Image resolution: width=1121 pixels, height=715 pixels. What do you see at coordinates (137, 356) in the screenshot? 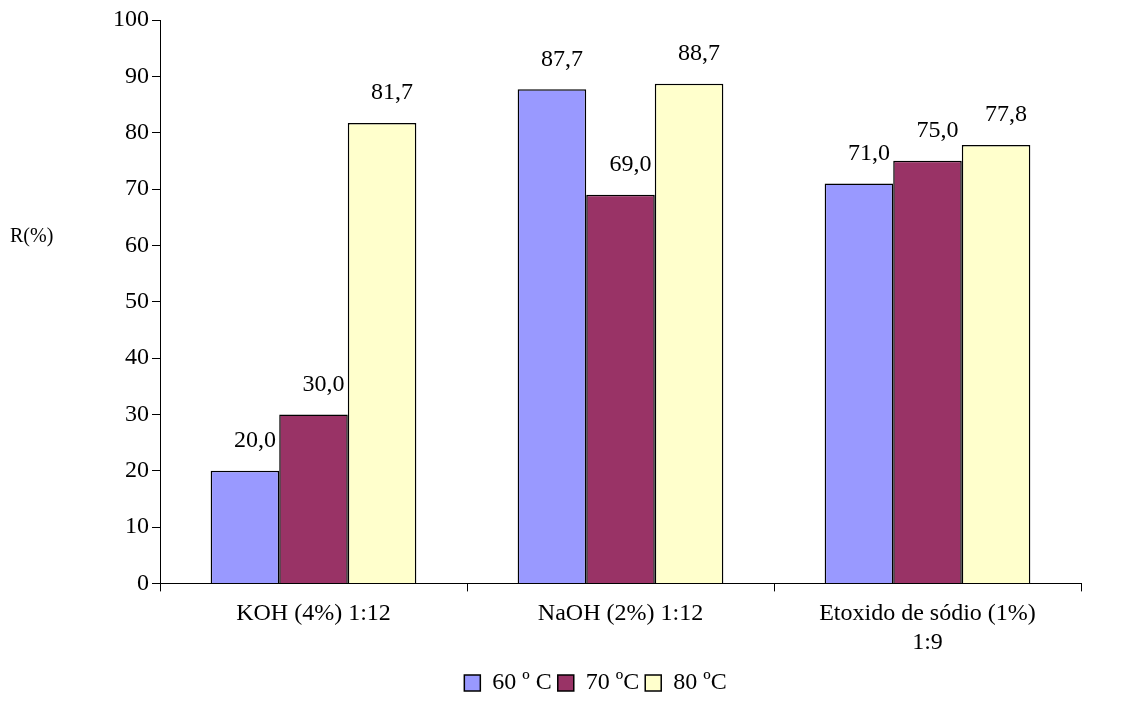
I see `y-tick-label: 40` at bounding box center [137, 356].